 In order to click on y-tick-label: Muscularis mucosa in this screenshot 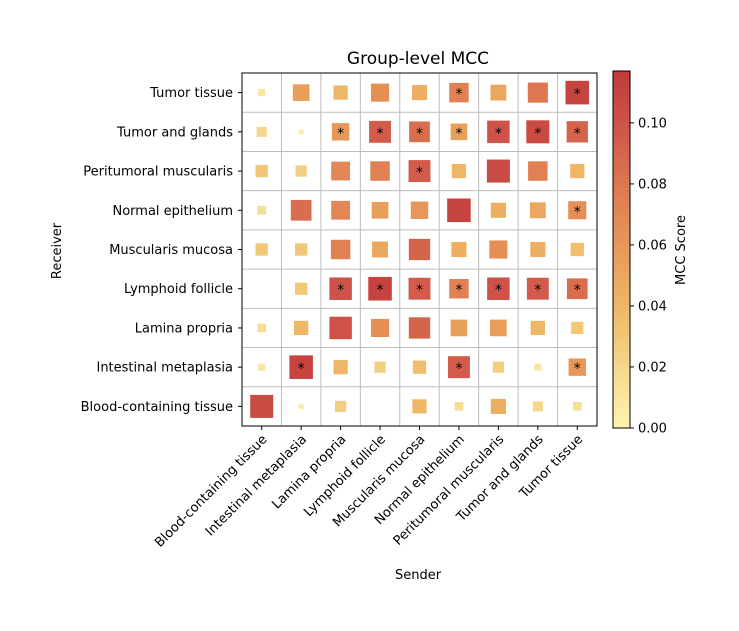, I will do `click(171, 250)`.